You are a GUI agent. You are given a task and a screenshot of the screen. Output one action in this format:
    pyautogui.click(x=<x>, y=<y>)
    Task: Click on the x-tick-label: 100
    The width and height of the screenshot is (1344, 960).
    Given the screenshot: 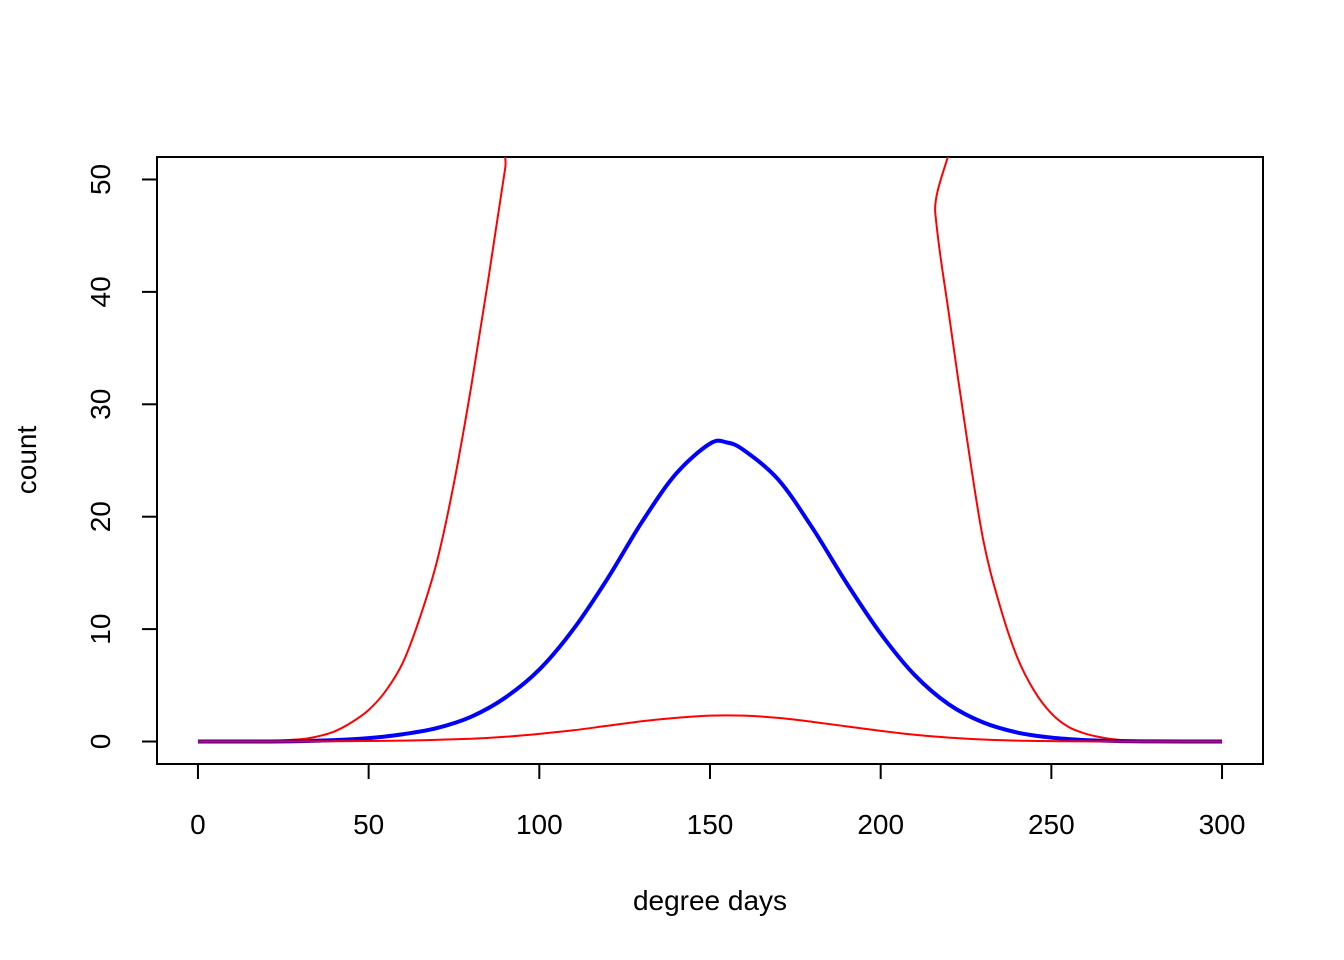 What is the action you would take?
    pyautogui.click(x=539, y=824)
    